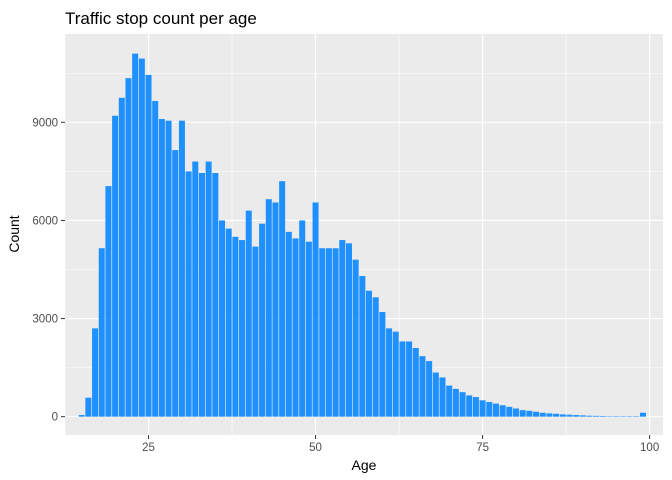 Image resolution: width=672 pixels, height=480 pixels. I want to click on x-axis-title: Age, so click(364, 465).